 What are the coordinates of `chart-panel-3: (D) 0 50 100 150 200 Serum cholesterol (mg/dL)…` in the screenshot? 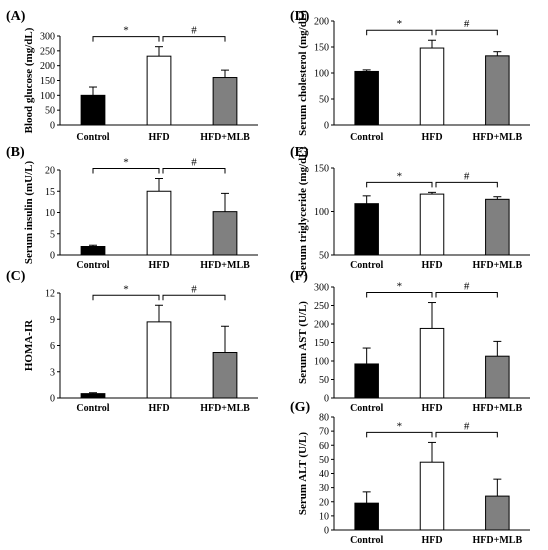 It's located at (410, 76).